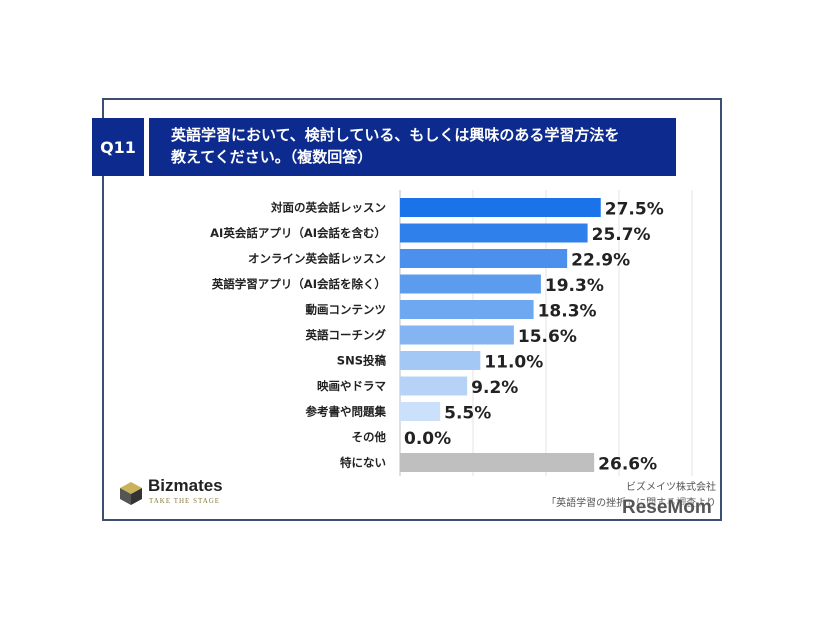  I want to click on value-label: 27.5%, so click(634, 210).